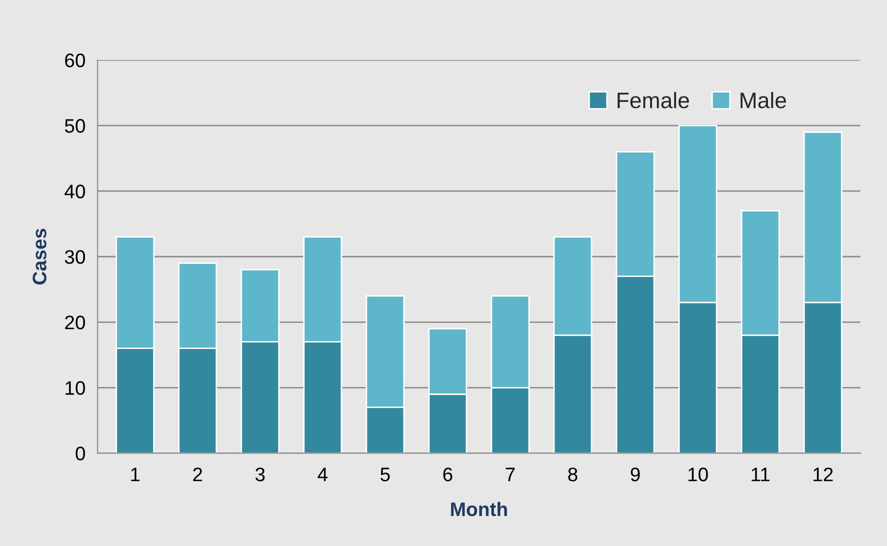  Describe the element at coordinates (260, 475) in the screenshot. I see `x-tick-label: 3` at that location.